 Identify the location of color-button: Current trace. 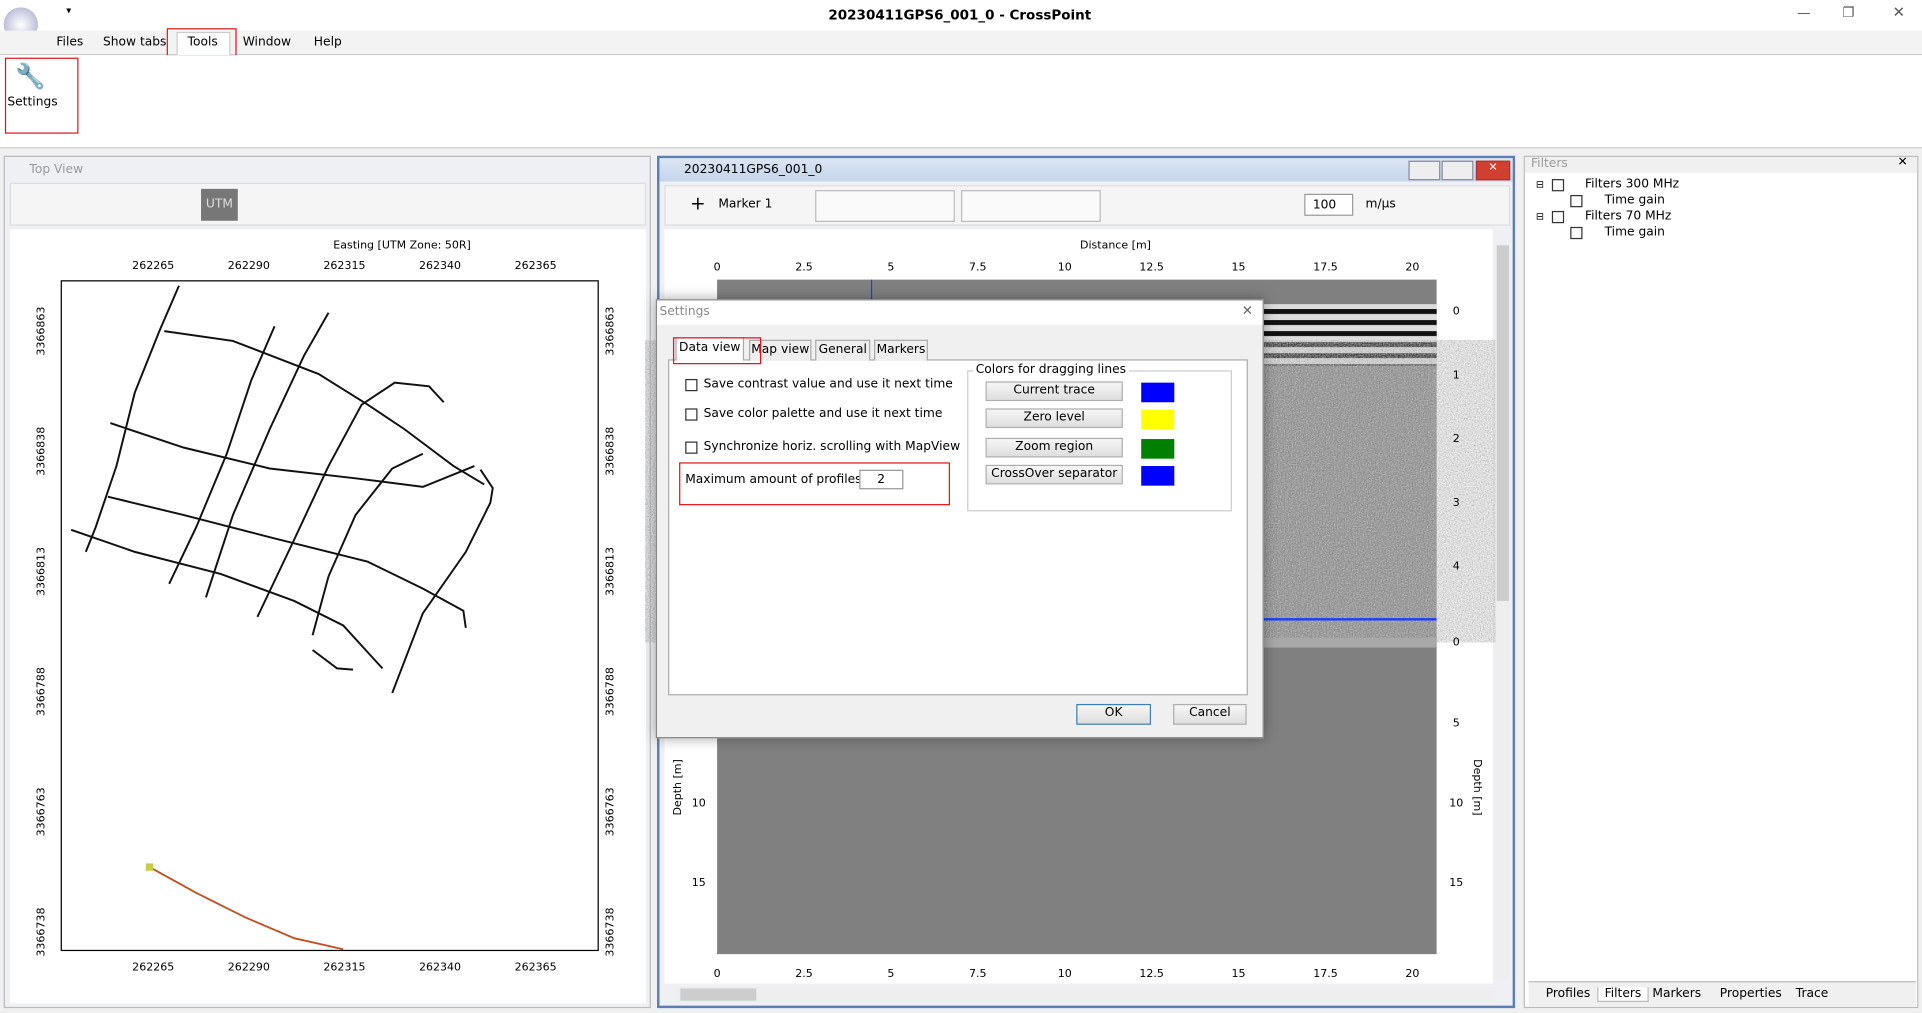
(1054, 391).